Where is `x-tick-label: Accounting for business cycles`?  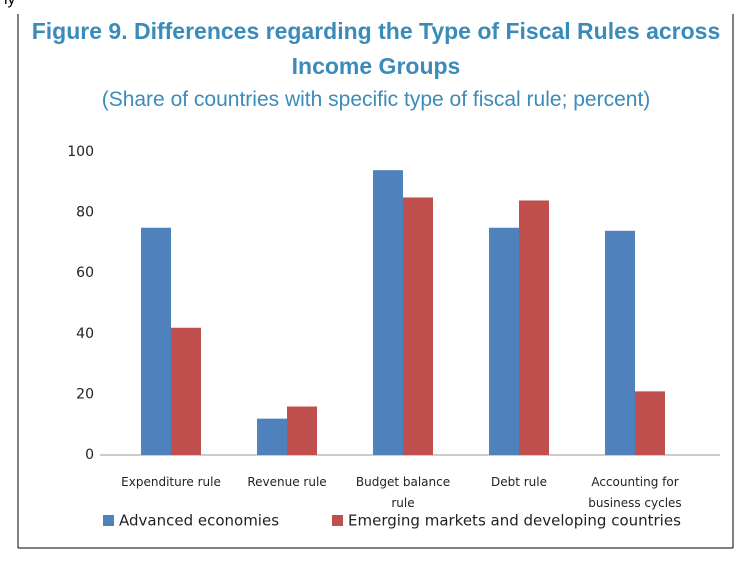
x-tick-label: Accounting for business cycles is located at coordinates (635, 492).